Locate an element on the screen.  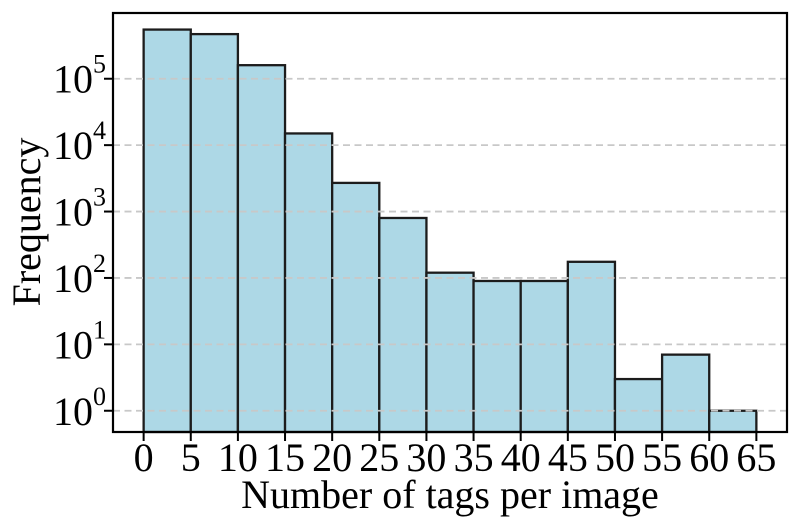
y-axis-ticks: 10⁰ 10¹ 10² 10³ 10⁴ 10⁵ is located at coordinates (83, 242).